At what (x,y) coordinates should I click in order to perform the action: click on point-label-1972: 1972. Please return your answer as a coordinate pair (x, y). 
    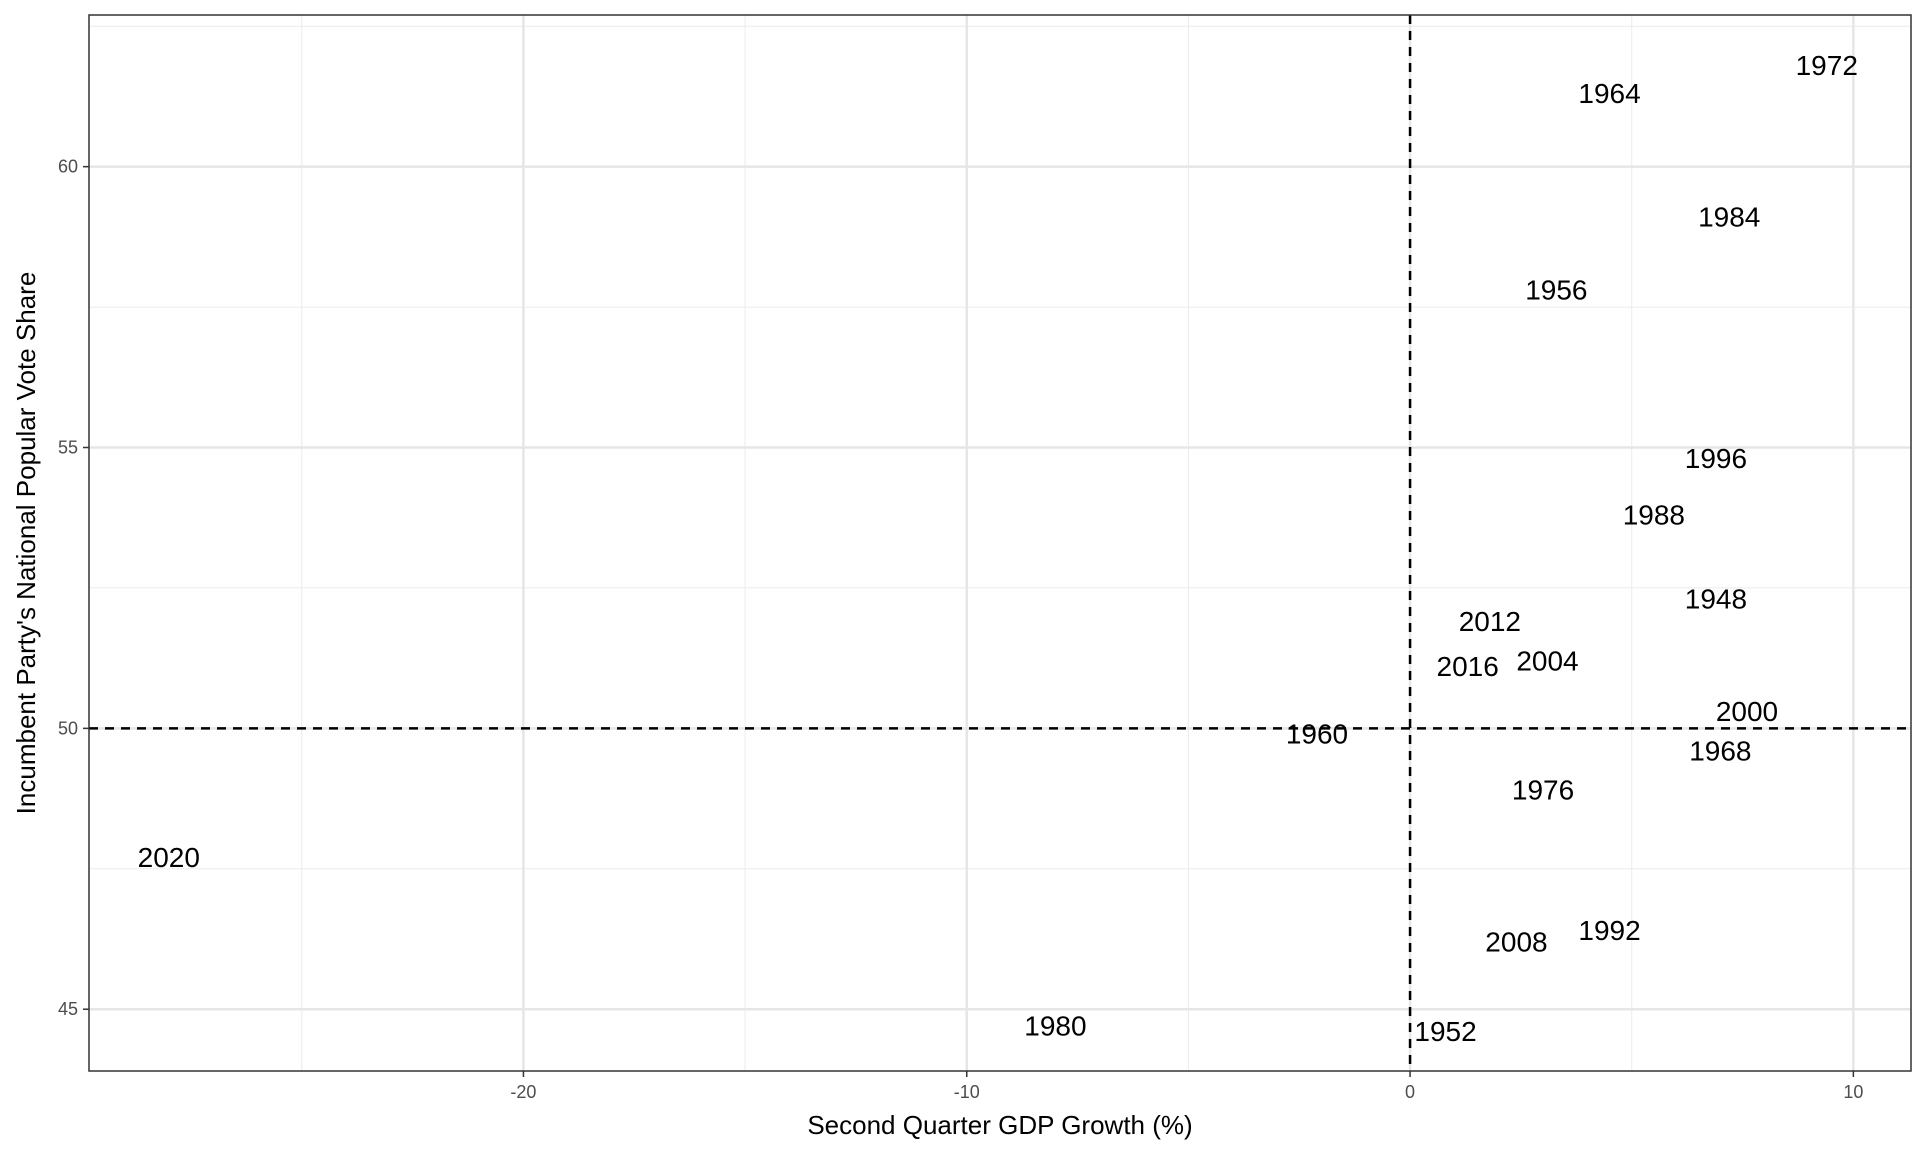
    Looking at the image, I should click on (1827, 65).